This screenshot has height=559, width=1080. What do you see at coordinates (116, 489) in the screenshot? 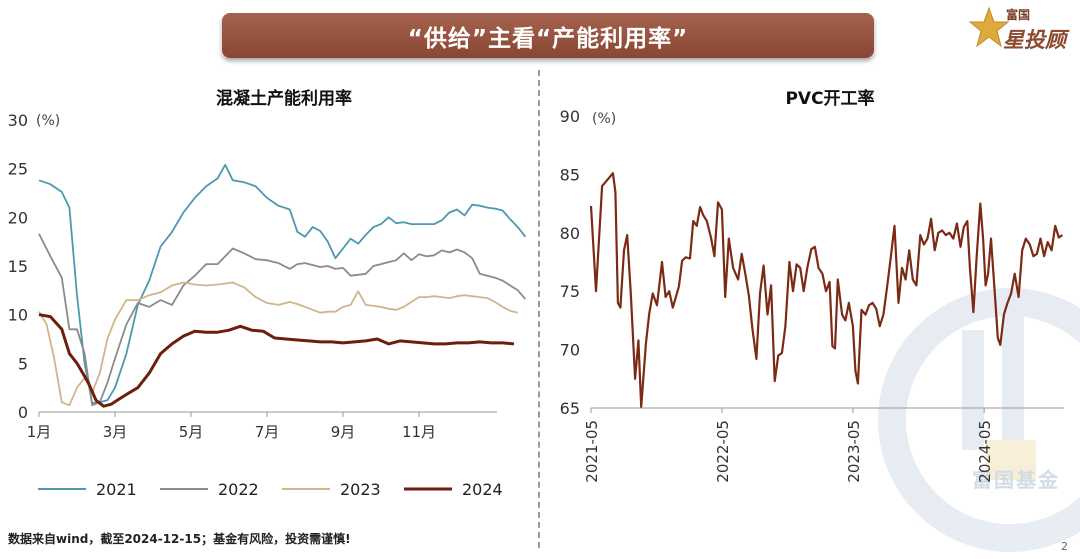
I see `legend-label-2021: 2021` at bounding box center [116, 489].